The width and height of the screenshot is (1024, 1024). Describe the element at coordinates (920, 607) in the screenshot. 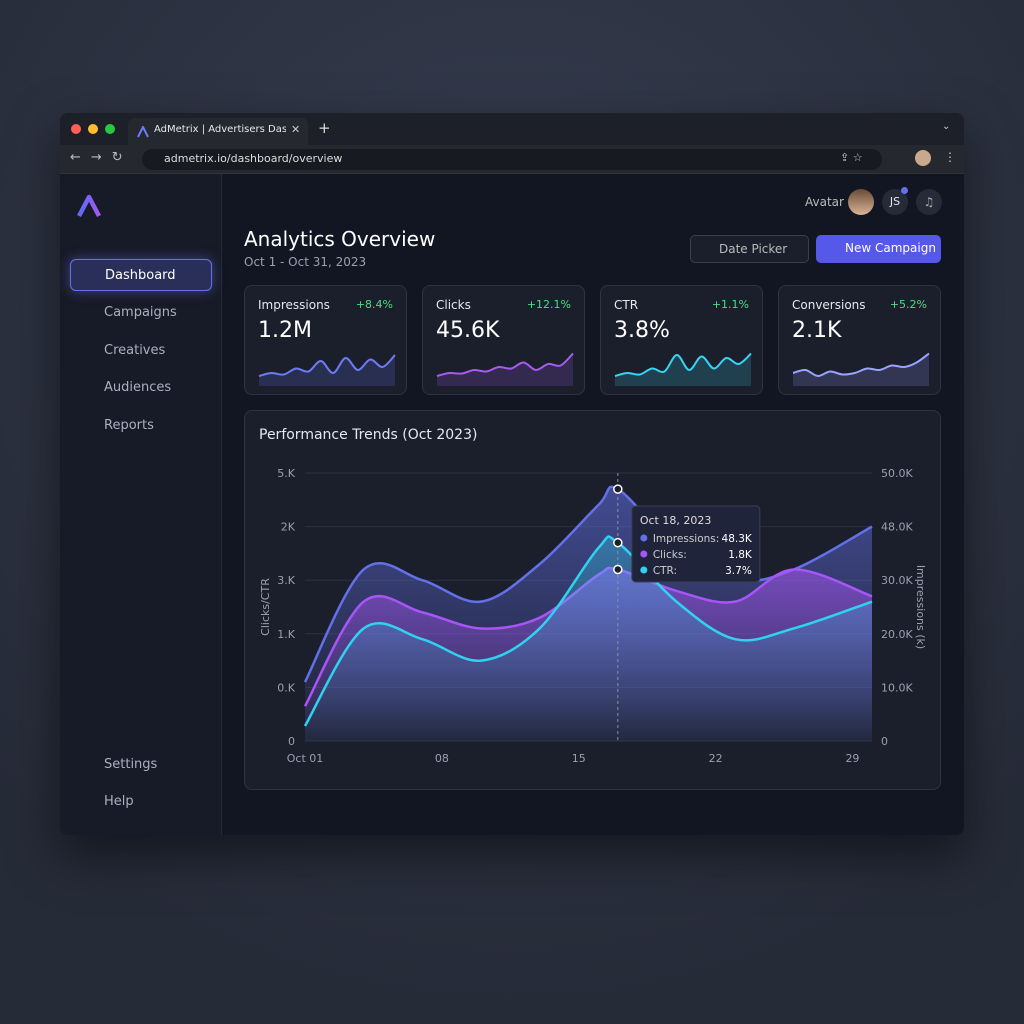

I see `y2-axis-label: Impressions (k)` at that location.